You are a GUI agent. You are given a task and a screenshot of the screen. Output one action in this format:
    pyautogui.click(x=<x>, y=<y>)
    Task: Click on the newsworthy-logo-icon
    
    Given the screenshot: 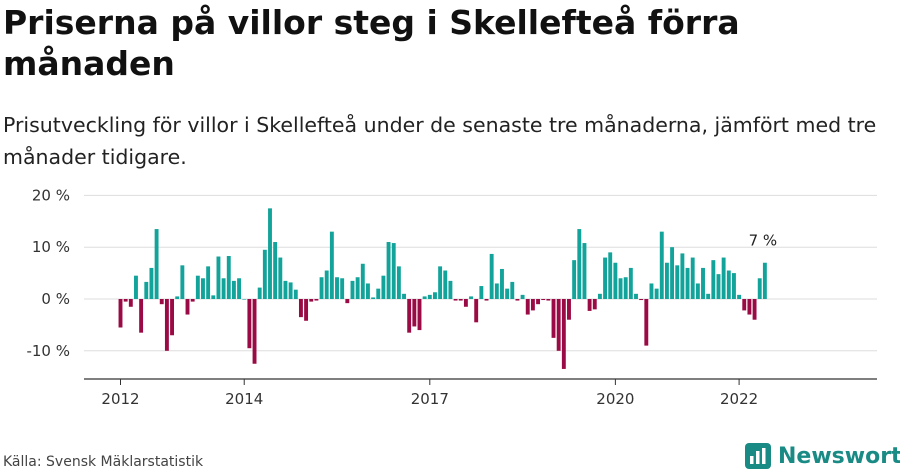 What is the action you would take?
    pyautogui.click(x=758, y=456)
    